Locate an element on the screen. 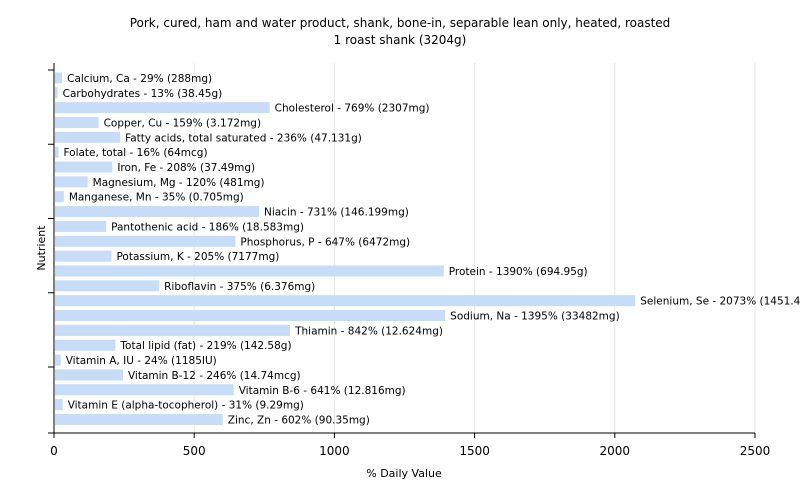 The width and height of the screenshot is (800, 500). bar-label: Cholesterol - 769% (2307mg) is located at coordinates (352, 109).